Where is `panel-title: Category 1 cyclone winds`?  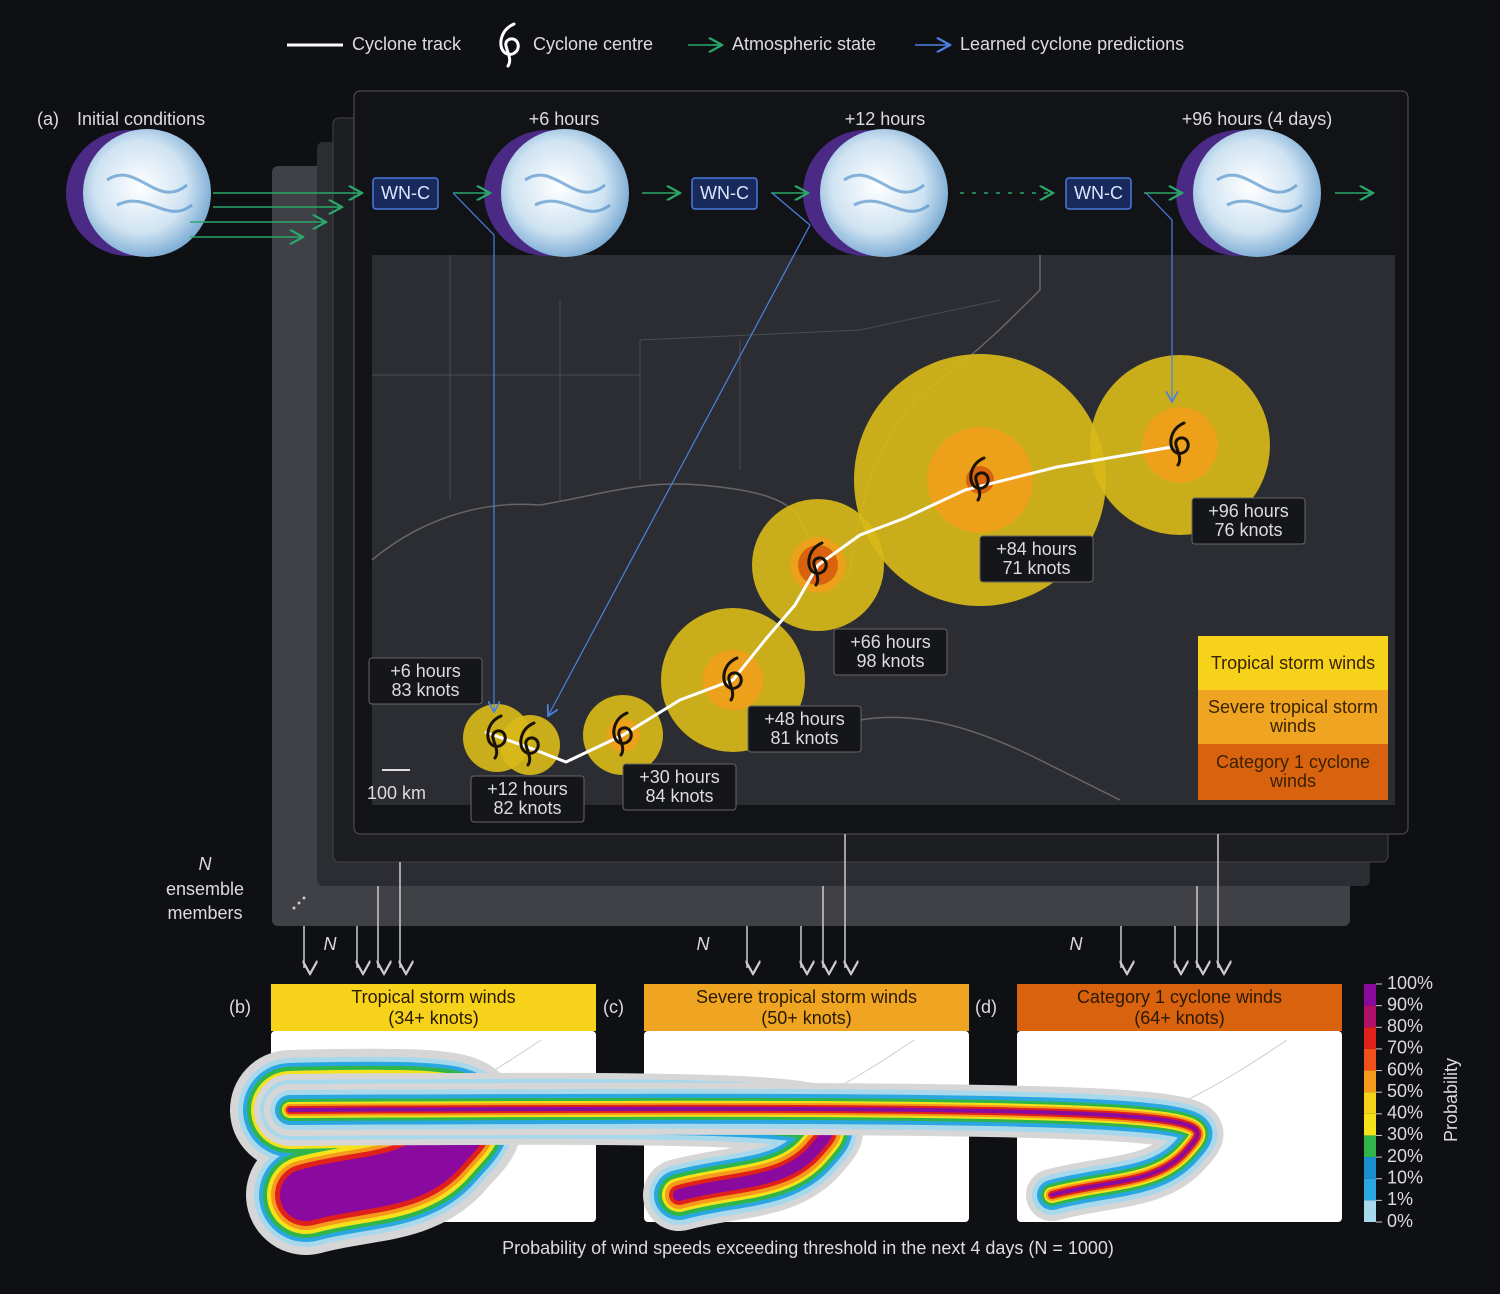
panel-title: Category 1 cyclone winds is located at coordinates (1179, 997).